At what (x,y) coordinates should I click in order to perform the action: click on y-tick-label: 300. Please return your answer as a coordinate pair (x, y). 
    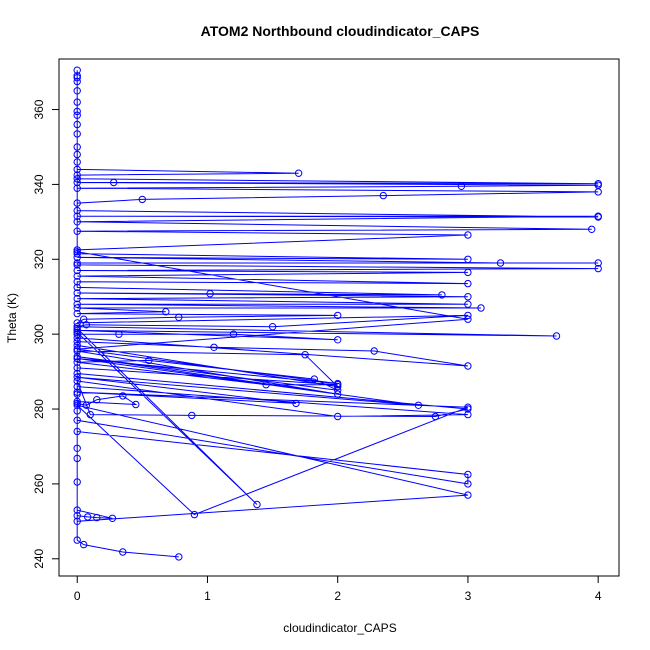
    Looking at the image, I should click on (39, 334).